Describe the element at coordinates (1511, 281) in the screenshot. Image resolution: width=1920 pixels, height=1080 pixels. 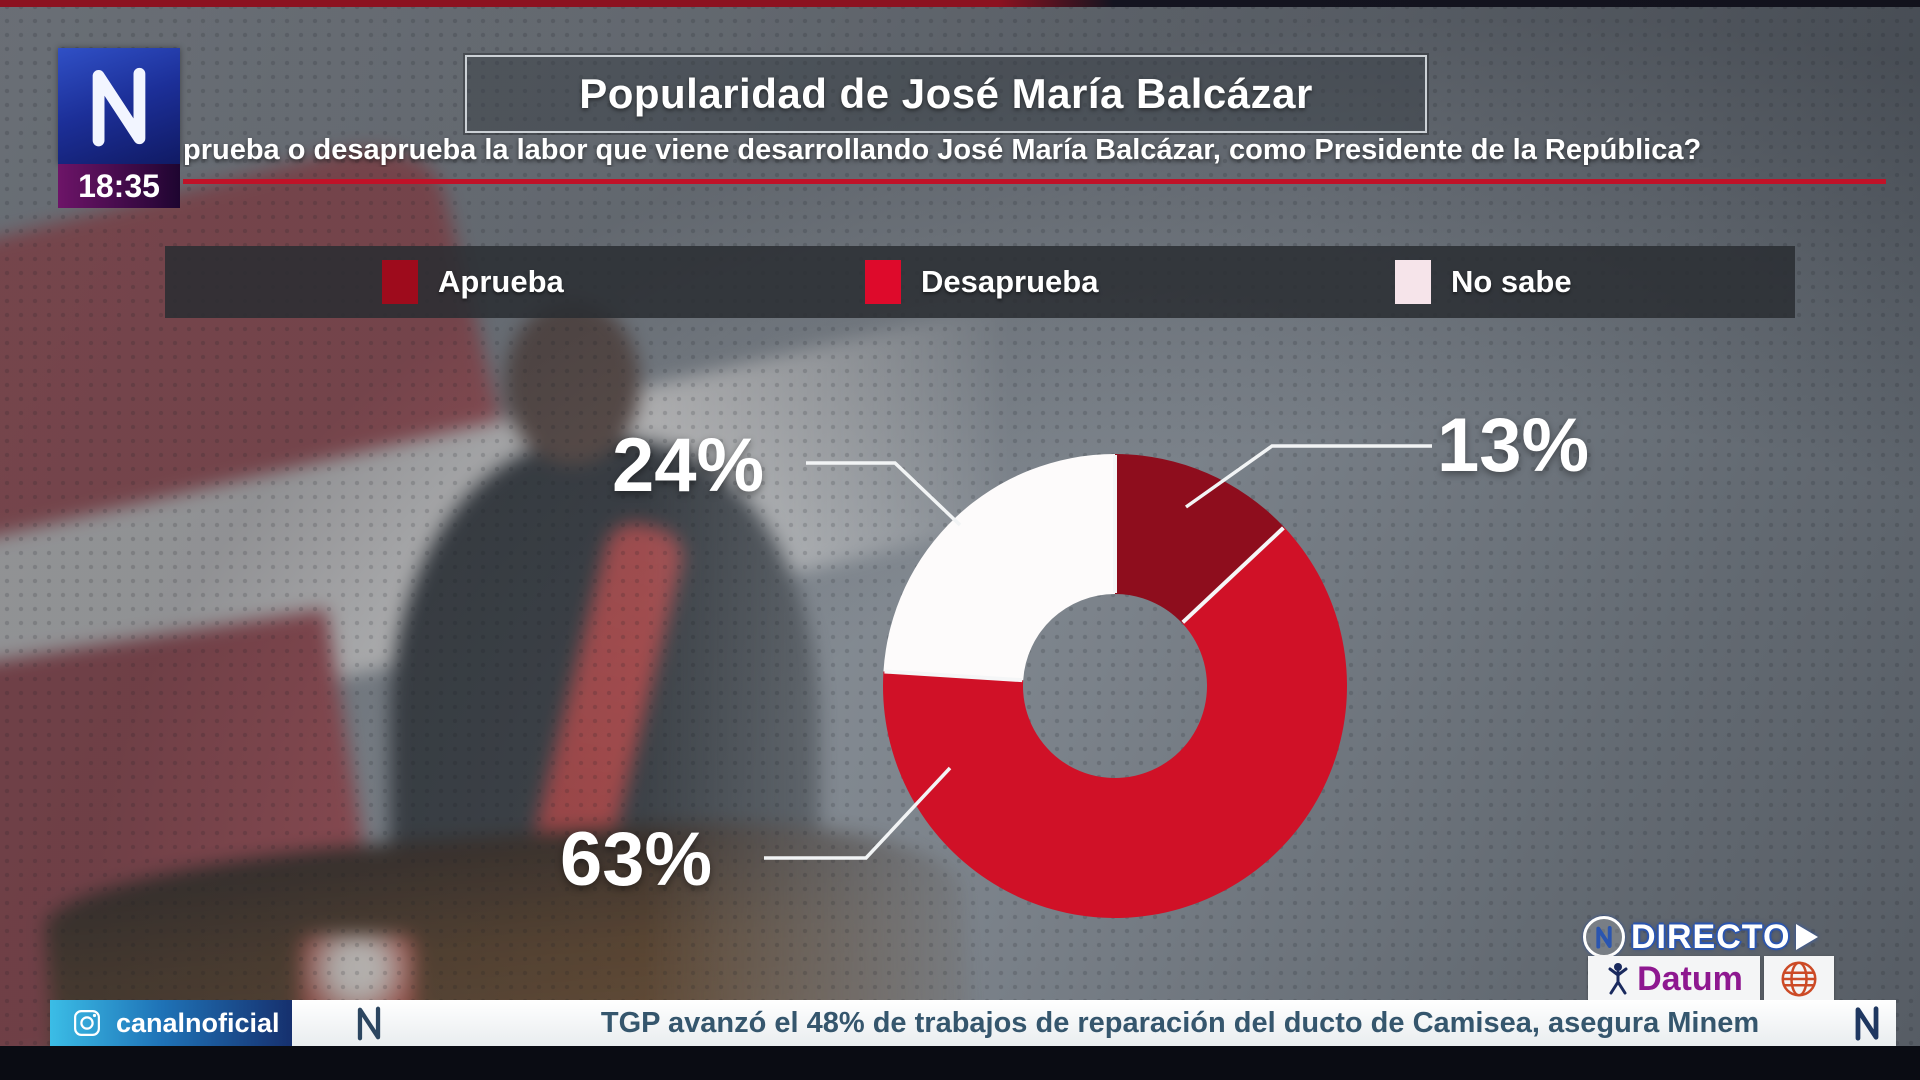
I see `legend-label: No sabe` at that location.